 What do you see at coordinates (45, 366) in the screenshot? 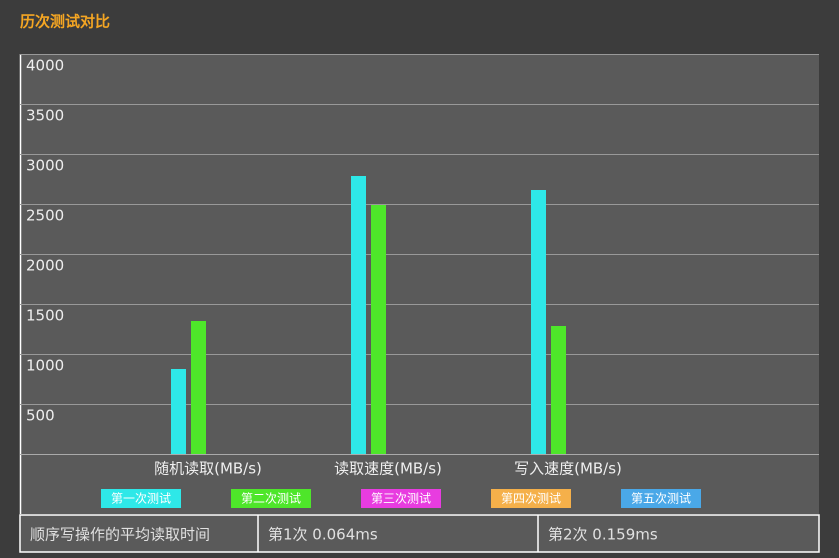
I see `y-tick-label: 1000` at bounding box center [45, 366].